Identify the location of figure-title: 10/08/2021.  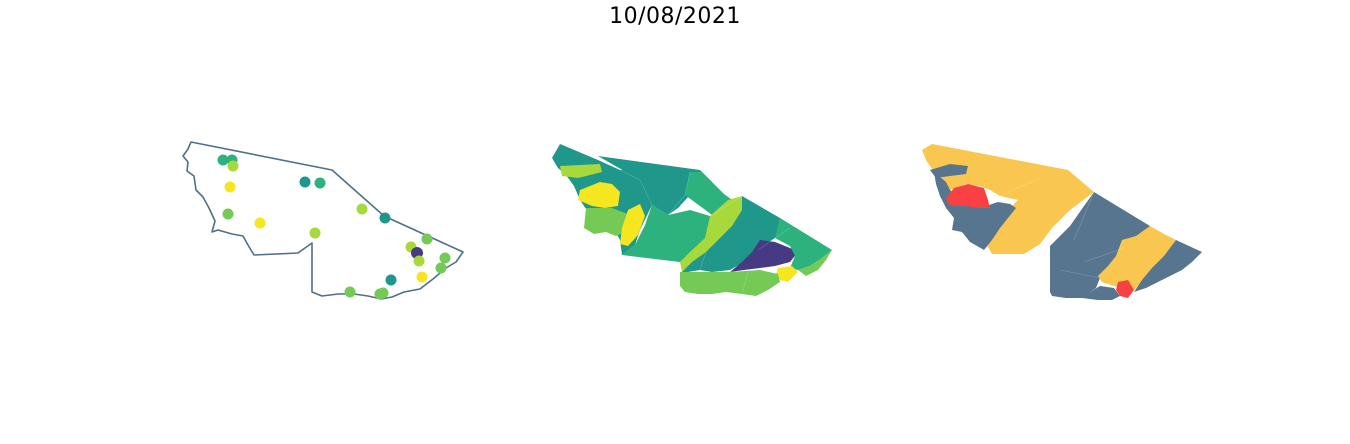
(675, 16).